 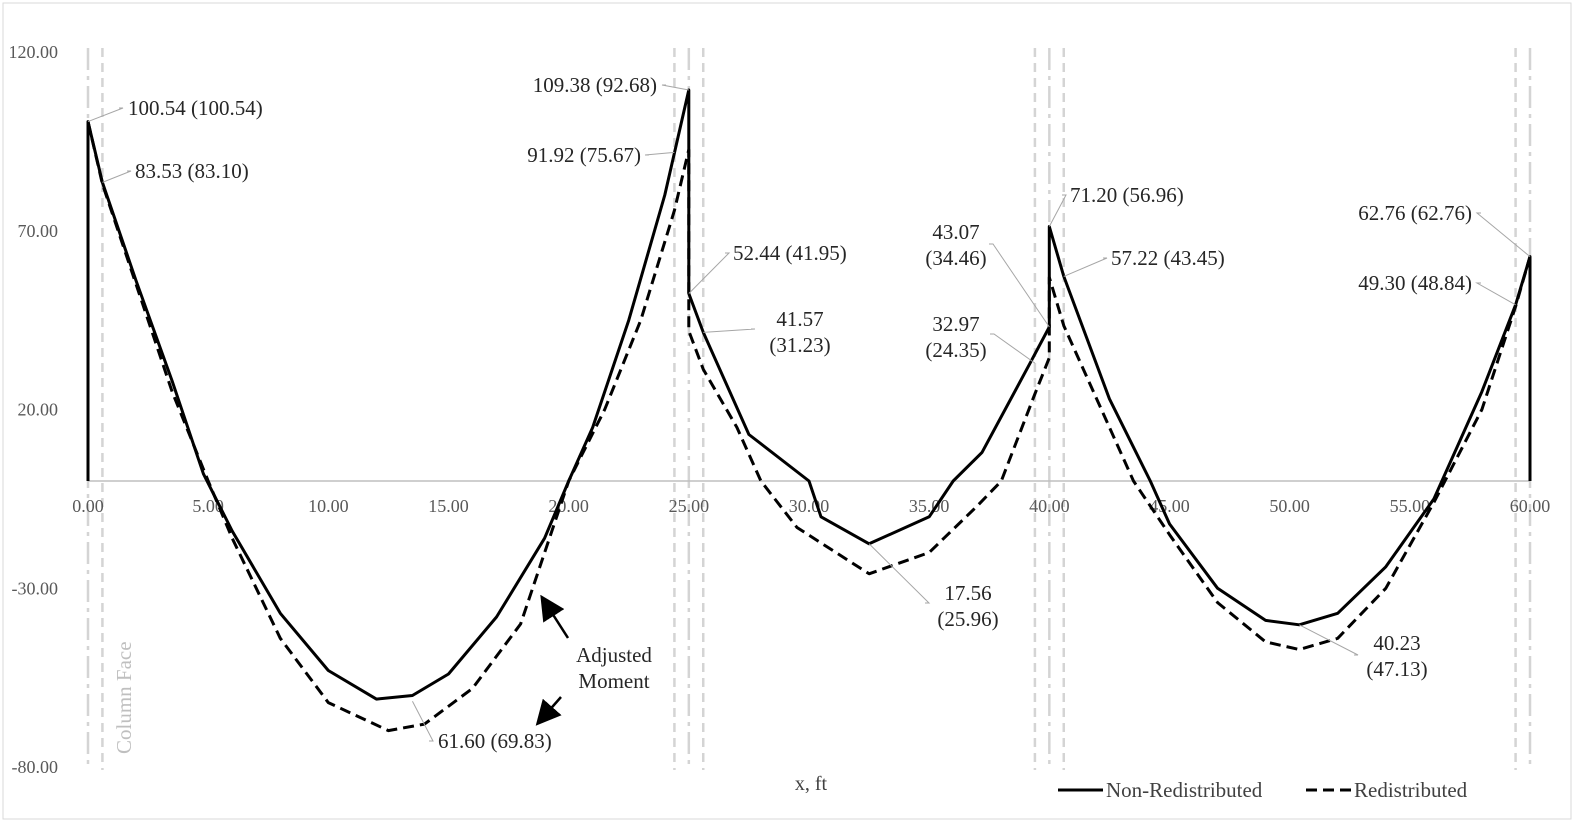 What do you see at coordinates (1049, 506) in the screenshot?
I see `x-tick-label: 40.00` at bounding box center [1049, 506].